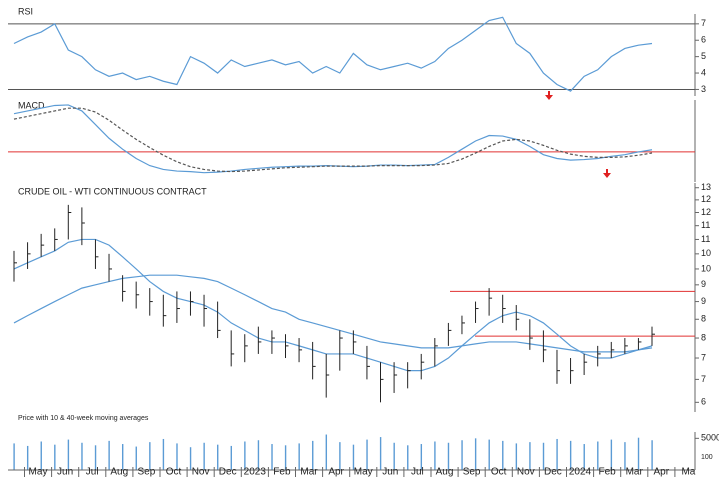 Image resolution: width=719 pixels, height=477 pixels. Describe the element at coordinates (549, 95) in the screenshot. I see `rsi-arrow` at that location.